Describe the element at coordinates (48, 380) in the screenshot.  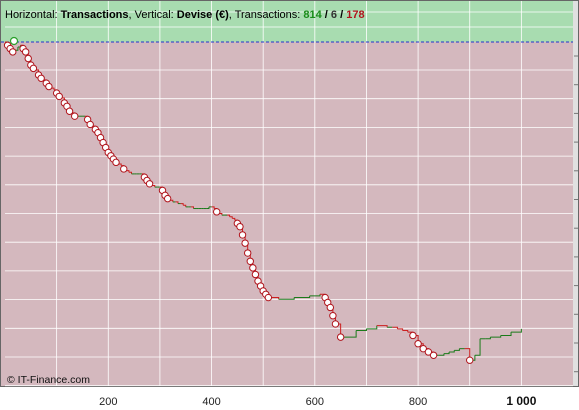
I see `copyright-text: © IT-Finance.com` at that location.